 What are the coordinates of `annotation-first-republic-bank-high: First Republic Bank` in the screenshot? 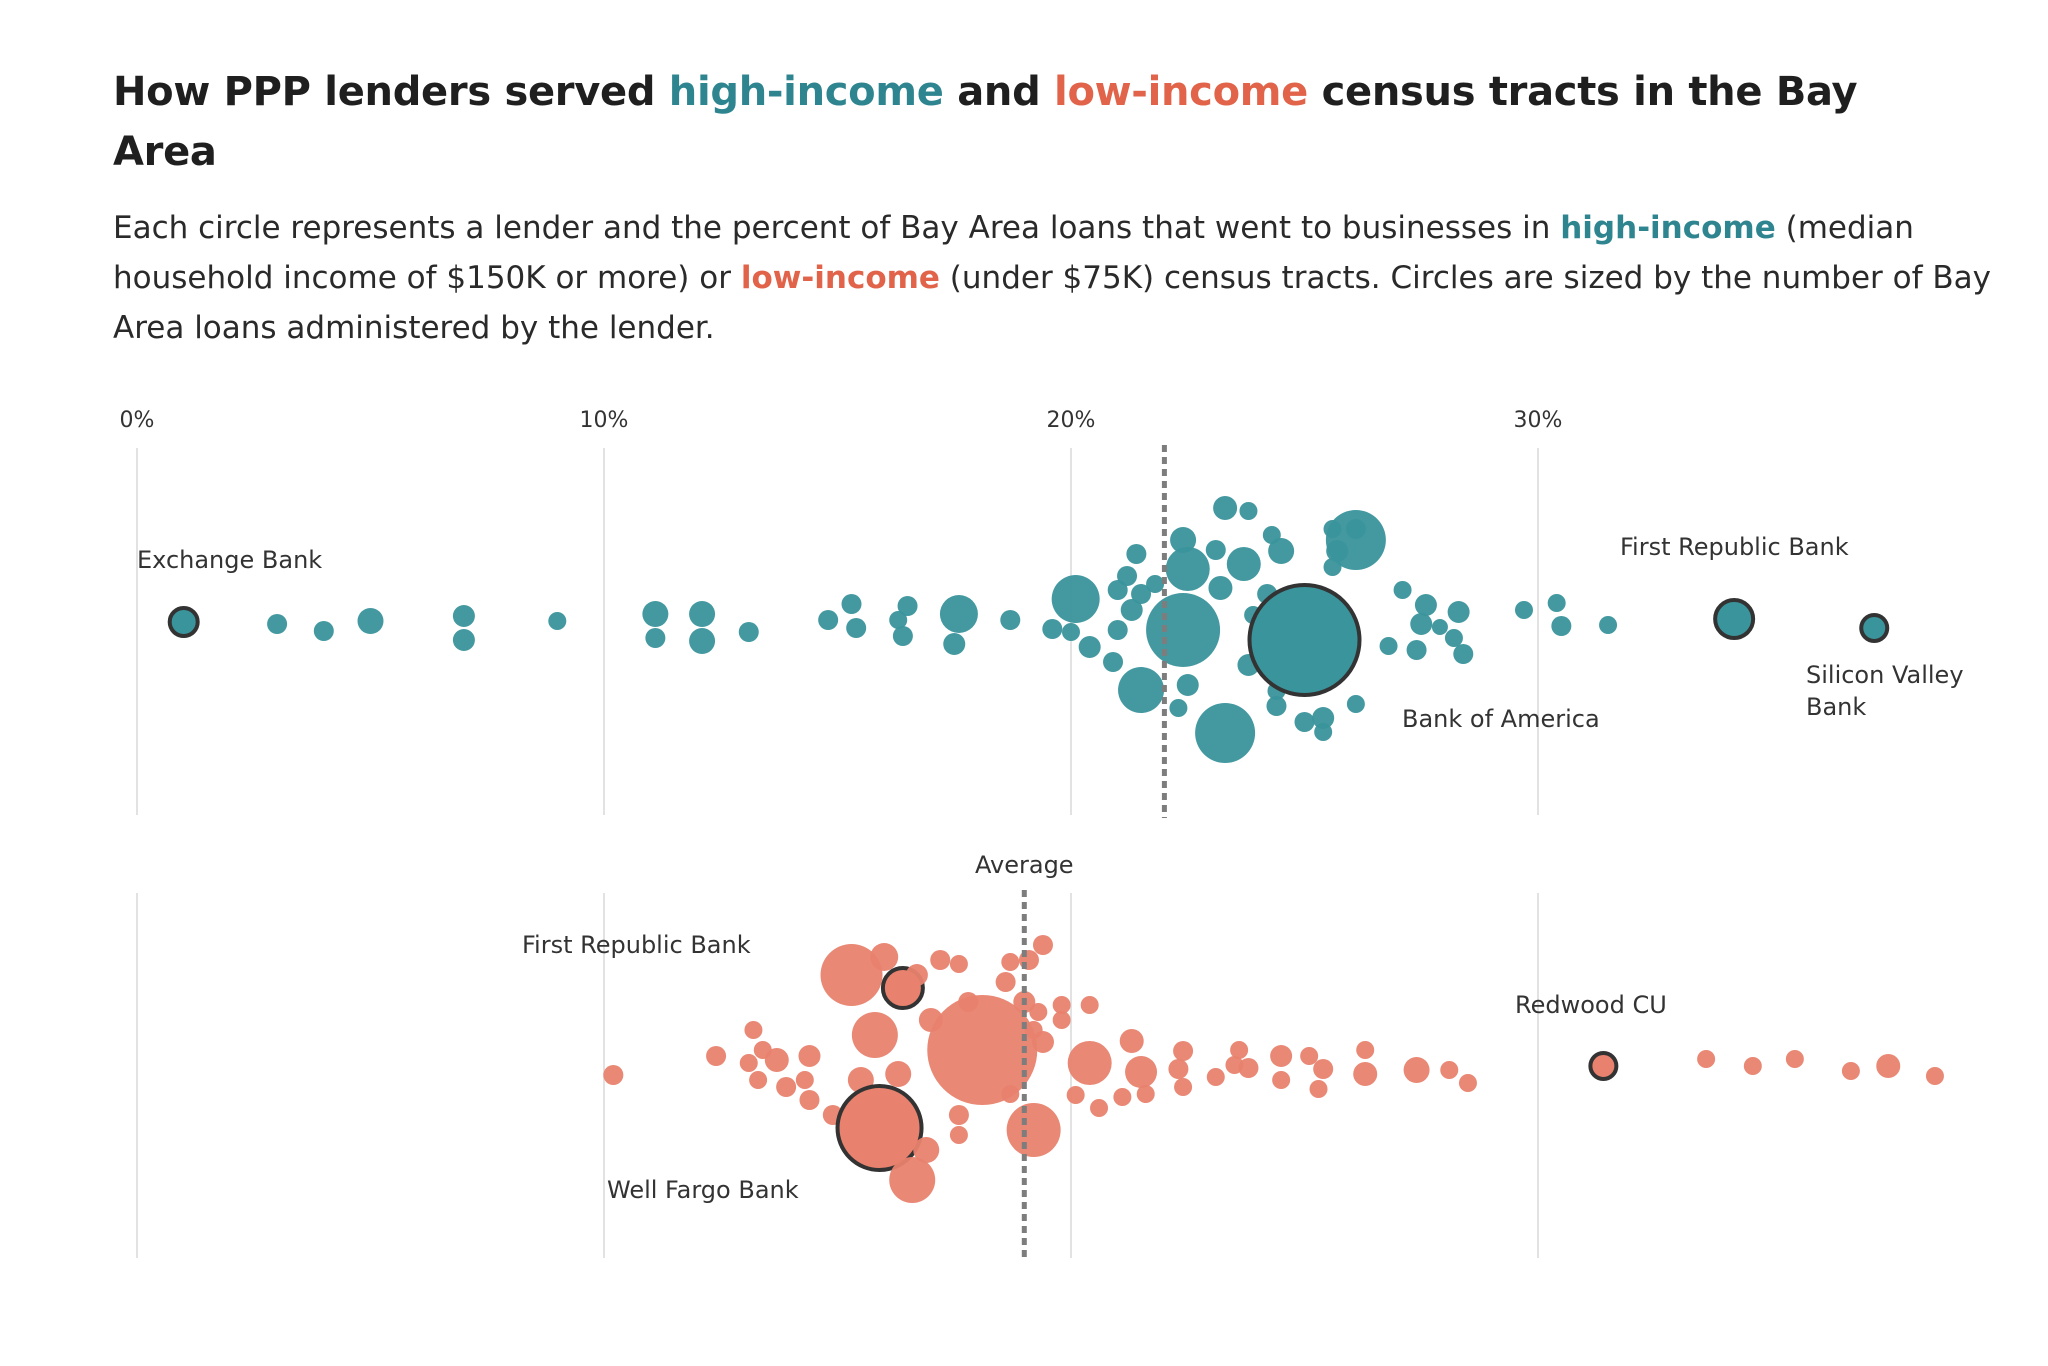 It's located at (1734, 547).